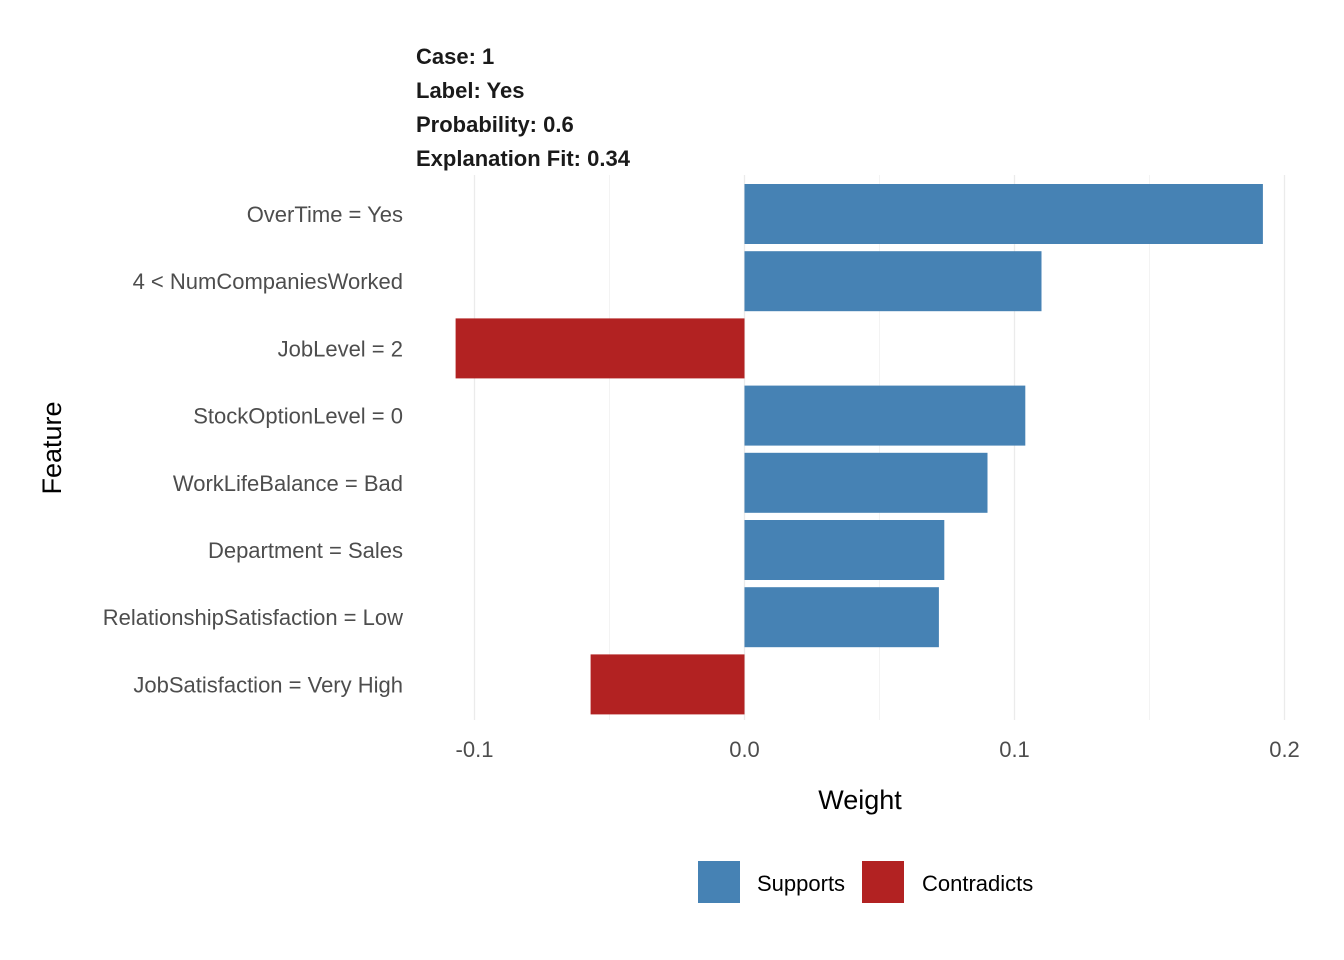  Describe the element at coordinates (495, 124) in the screenshot. I see `probability-label: Probability: 0.6` at that location.